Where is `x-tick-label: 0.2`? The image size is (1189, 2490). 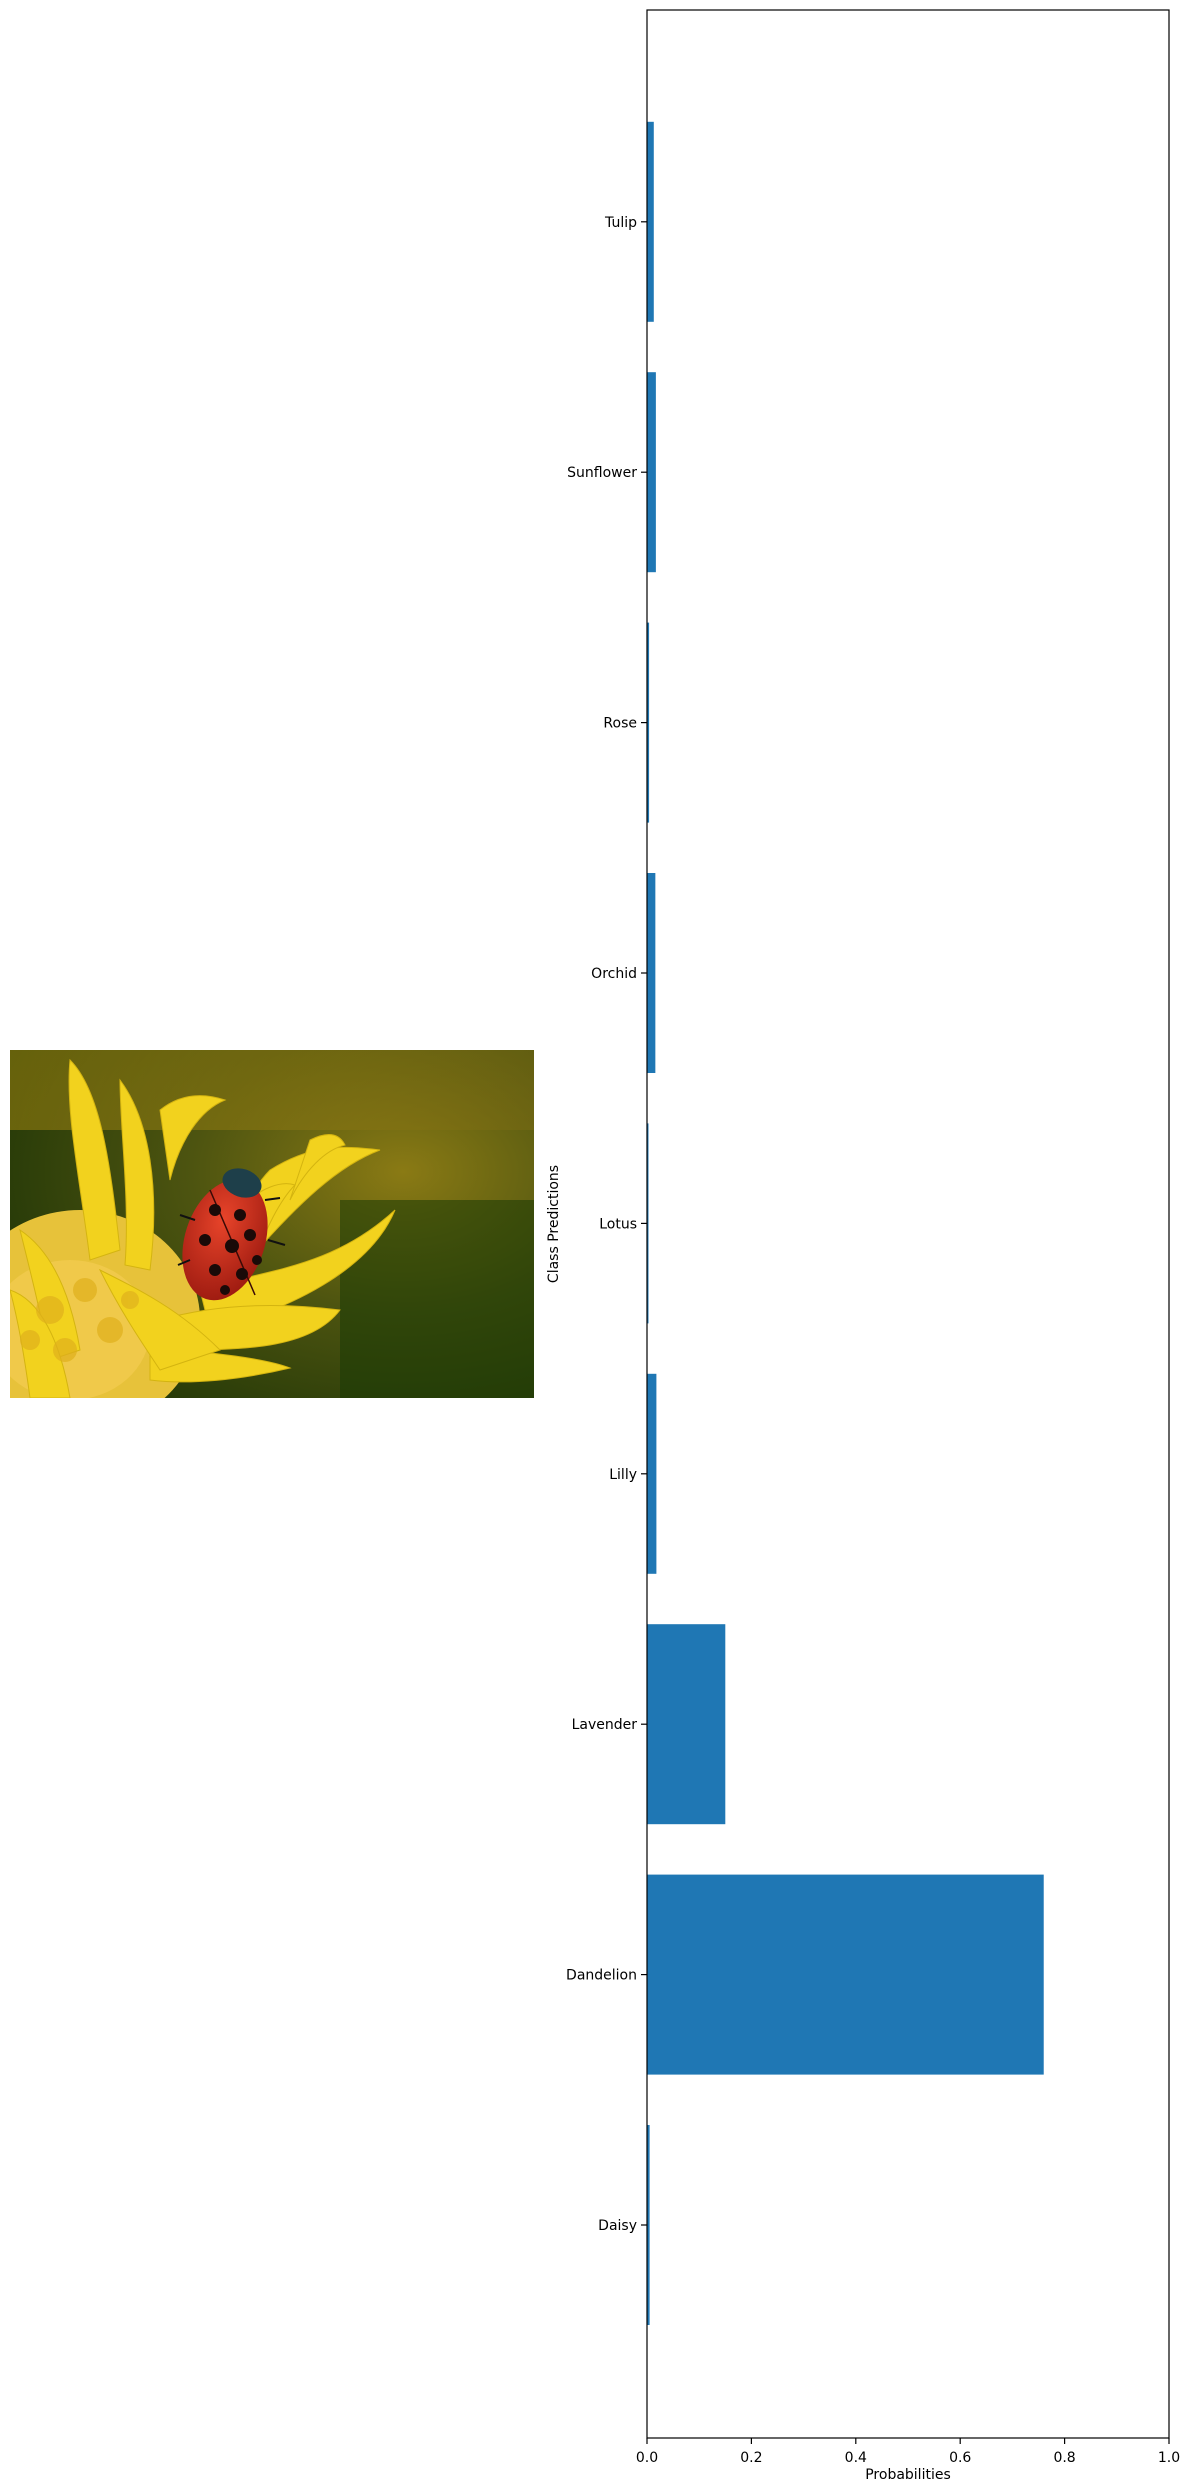 x-tick-label: 0.2 is located at coordinates (751, 2458).